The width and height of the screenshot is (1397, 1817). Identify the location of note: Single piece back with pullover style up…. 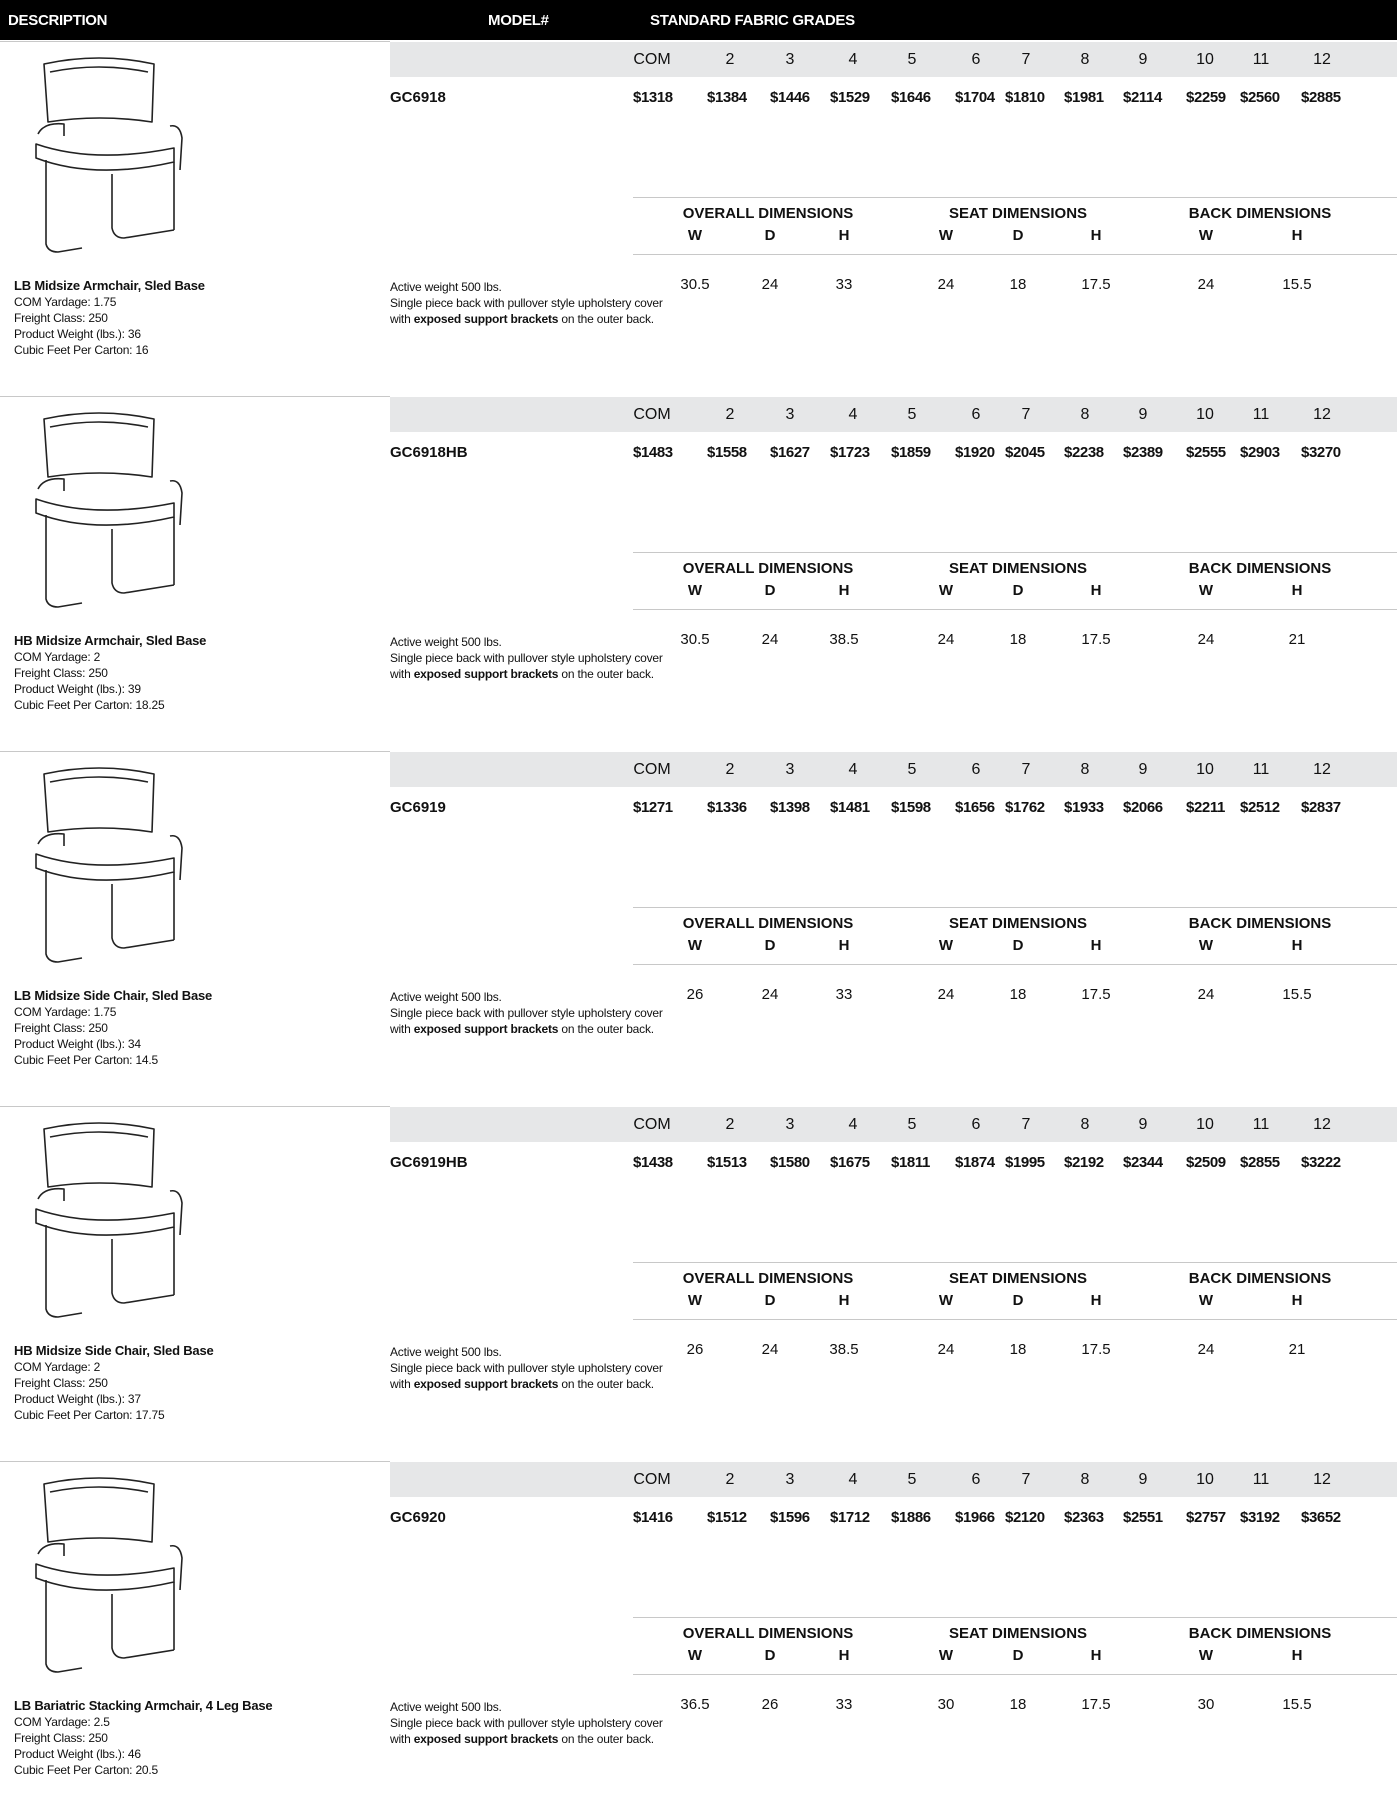
(526, 658).